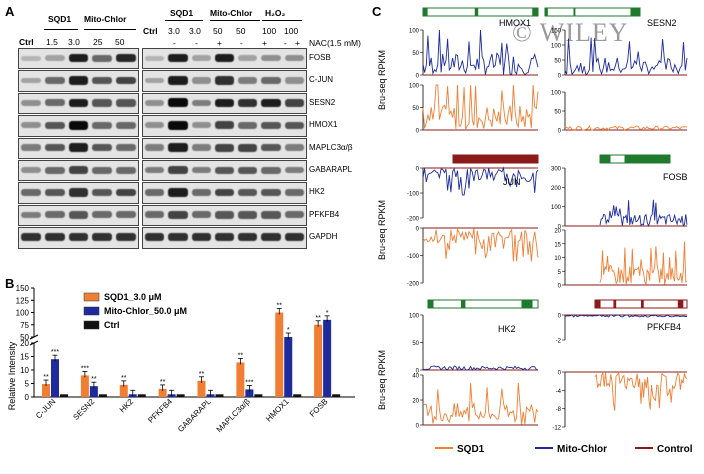  Describe the element at coordinates (55, 352) in the screenshot. I see `significance-label: ***` at that location.